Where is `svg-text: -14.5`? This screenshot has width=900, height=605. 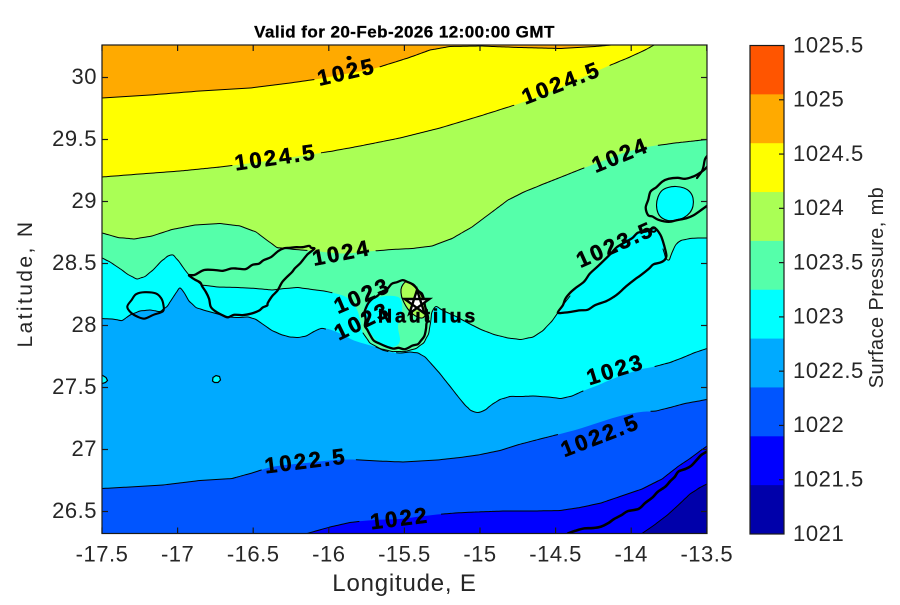 svg-text: -14.5 is located at coordinates (555, 554).